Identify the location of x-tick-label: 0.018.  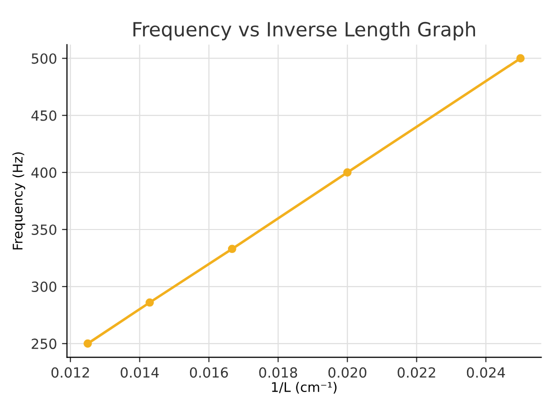
(278, 372).